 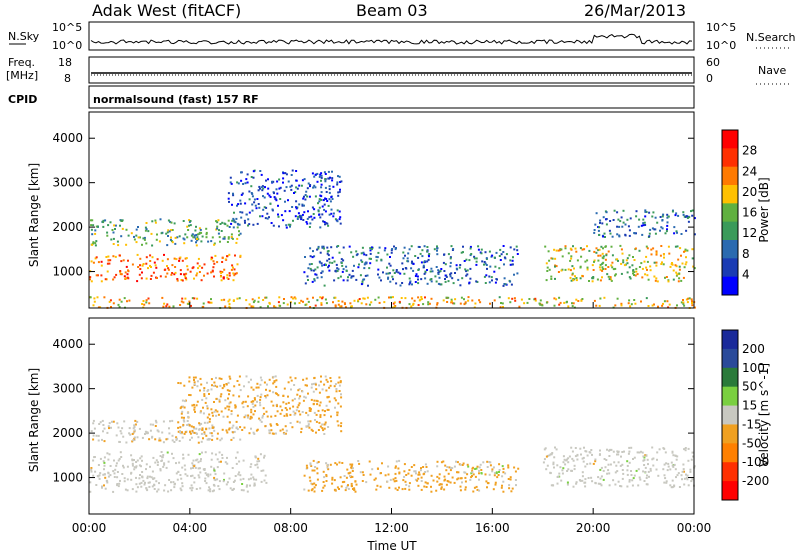 I want to click on colorbar-tick-label: 24, so click(x=749, y=171).